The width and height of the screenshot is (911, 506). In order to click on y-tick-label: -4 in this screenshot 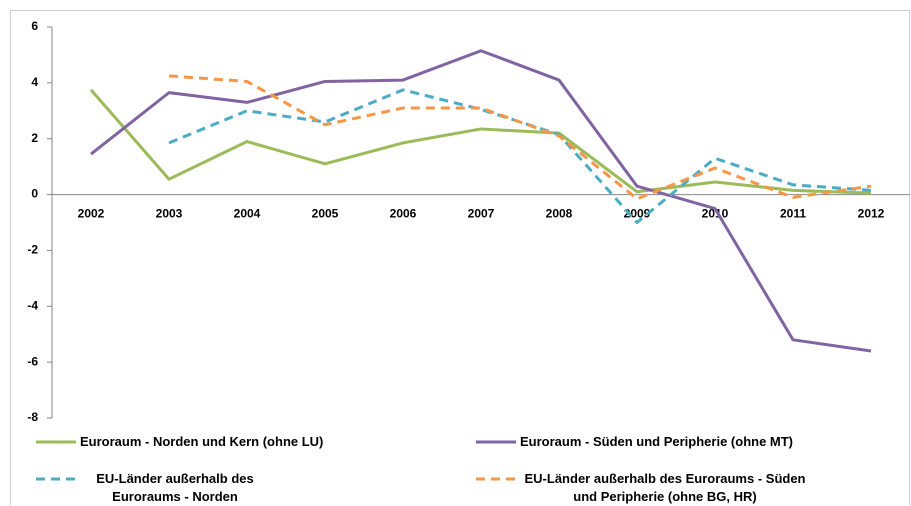, I will do `click(32, 305)`.